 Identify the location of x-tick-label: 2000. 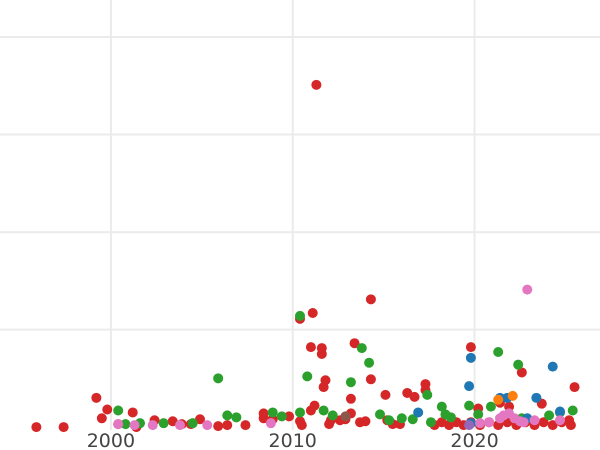
(111, 440).